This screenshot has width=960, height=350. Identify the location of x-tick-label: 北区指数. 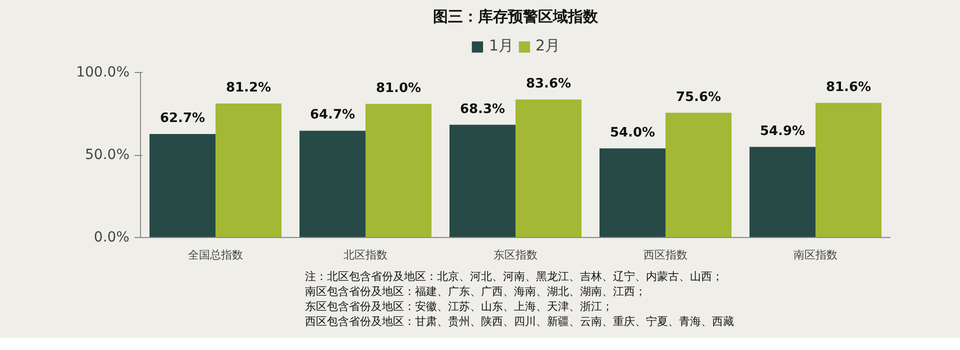
(366, 255).